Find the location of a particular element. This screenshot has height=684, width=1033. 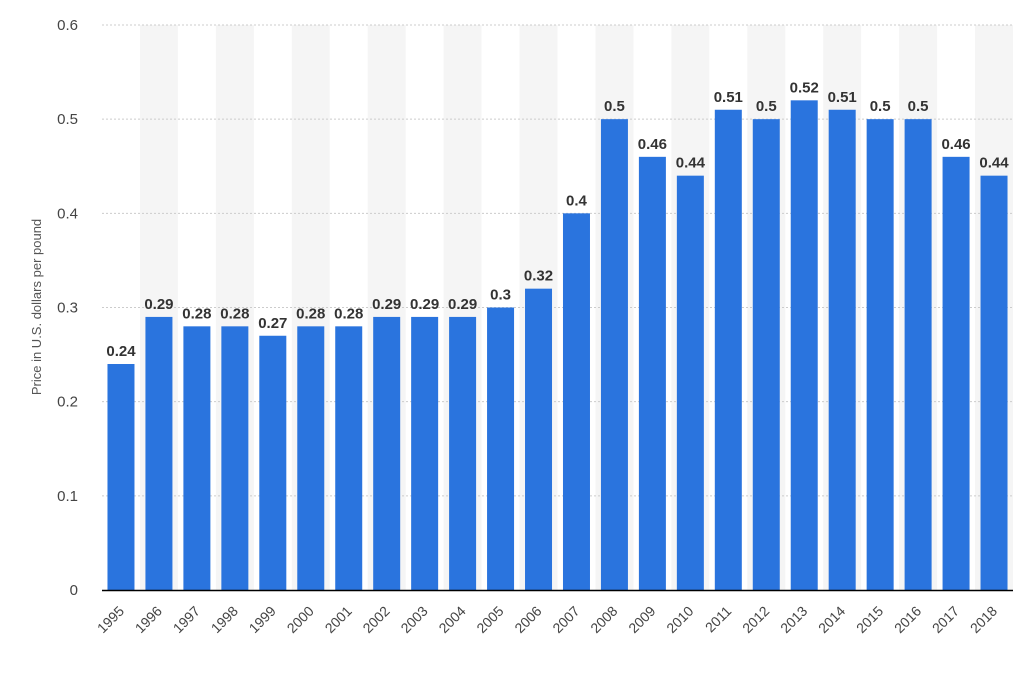

data-label: 0.4 is located at coordinates (577, 200).